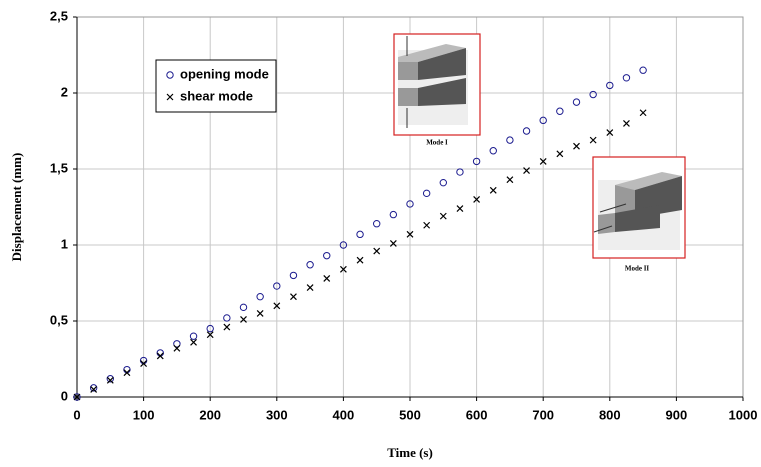 The height and width of the screenshot is (467, 761). Describe the element at coordinates (16, 207) in the screenshot. I see `y-axis-title: Displacement (mm)` at that location.